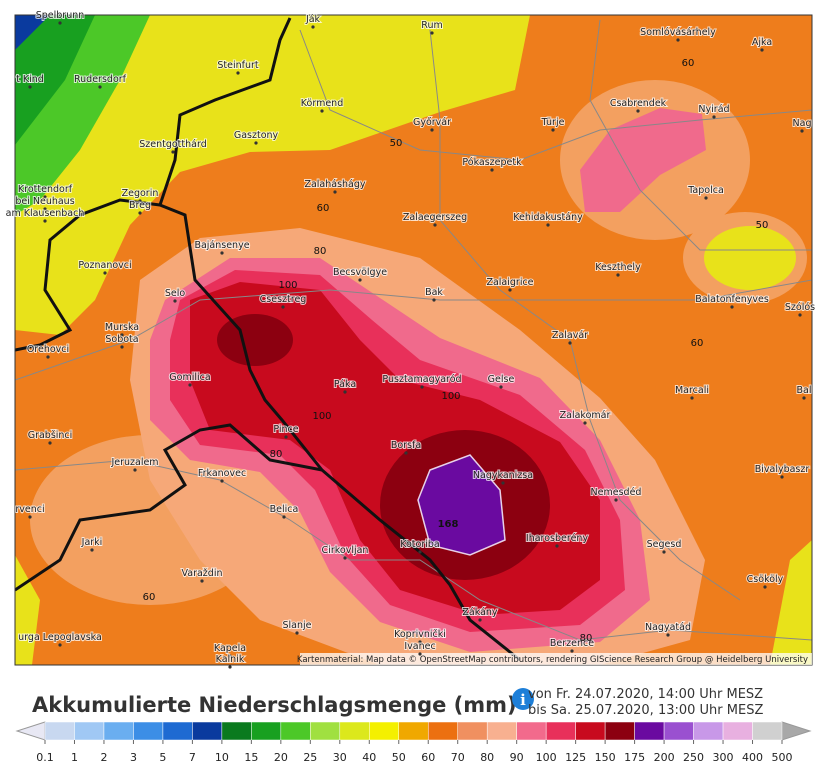 This screenshot has height=768, width=827. Describe the element at coordinates (782, 469) in the screenshot. I see `place-label: Bivalybaszr` at that location.